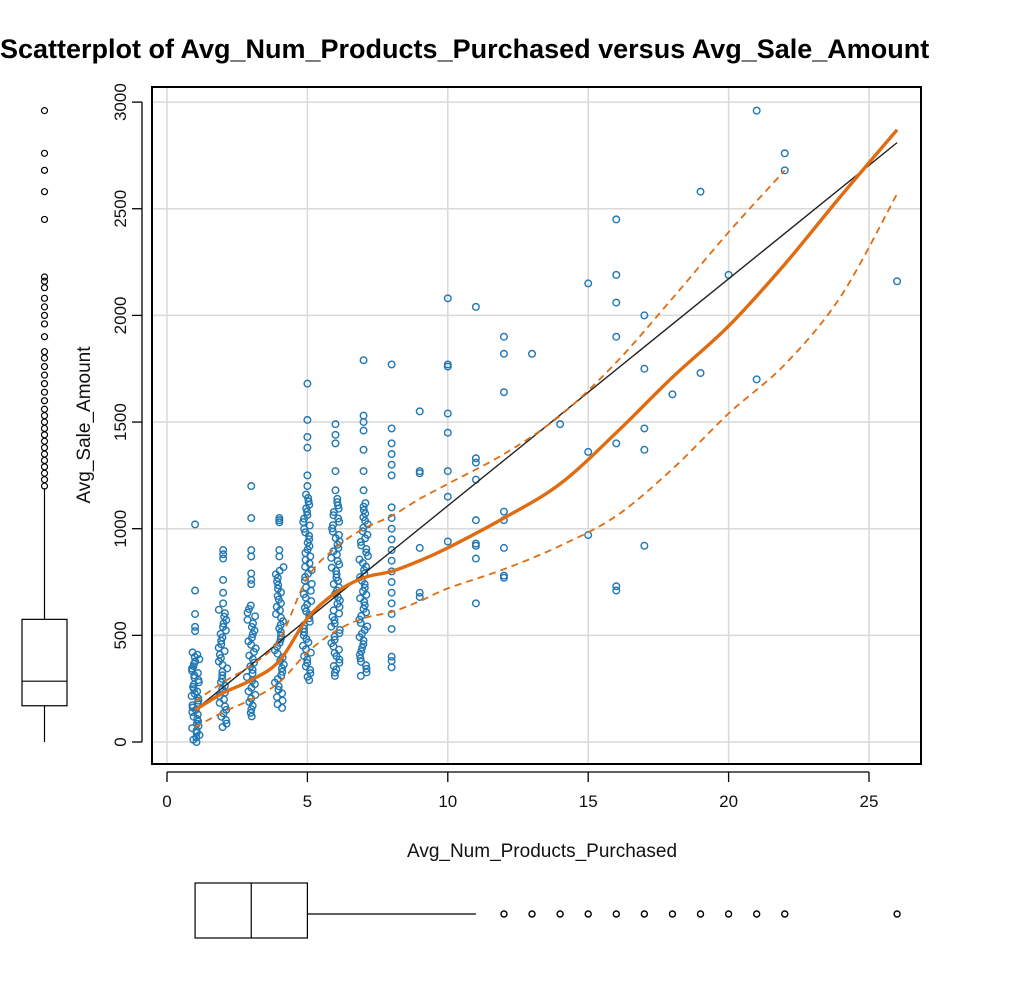  What do you see at coordinates (728, 801) in the screenshot?
I see `x-tick-label: 20` at bounding box center [728, 801].